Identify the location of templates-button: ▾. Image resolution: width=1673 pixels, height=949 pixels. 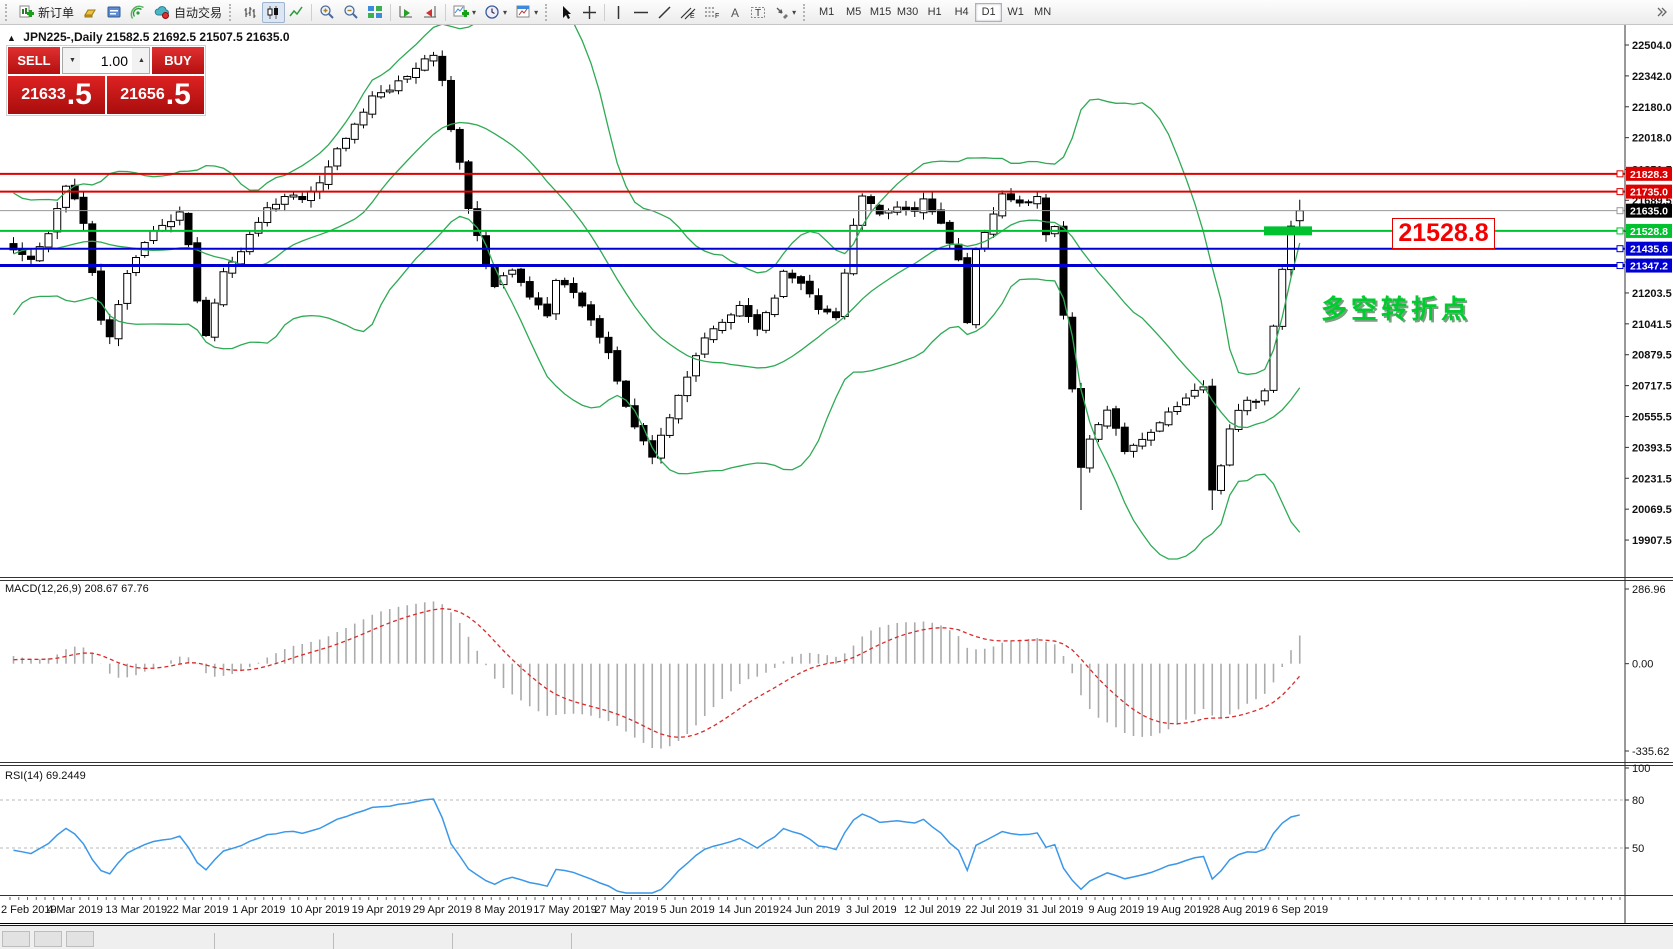
(526, 12).